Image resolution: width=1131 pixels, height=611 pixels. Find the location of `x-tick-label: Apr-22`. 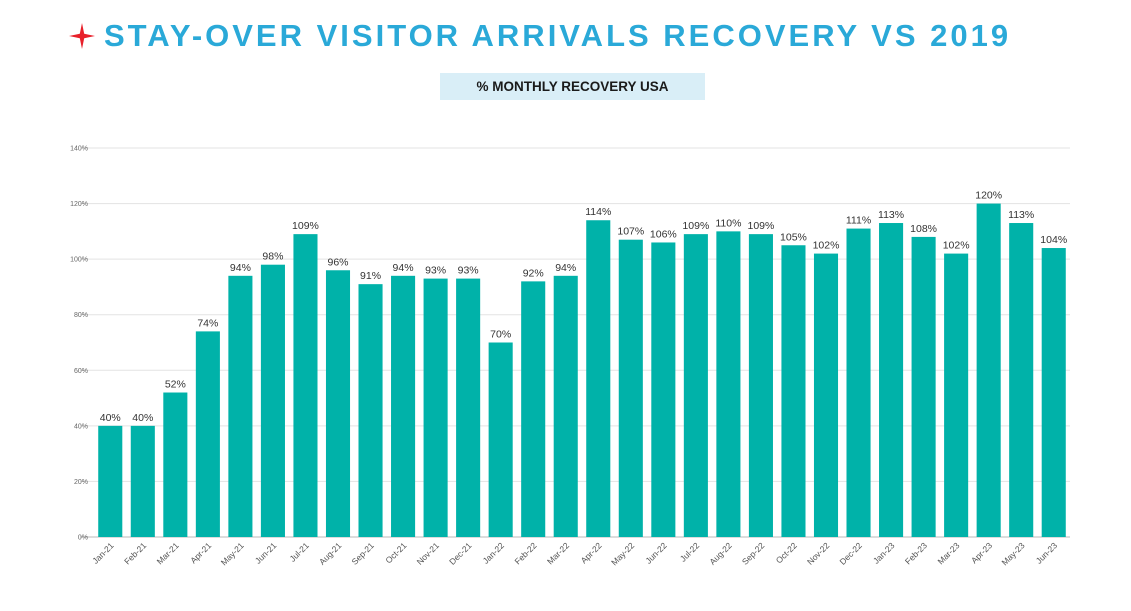

x-tick-label: Apr-22 is located at coordinates (591, 552).